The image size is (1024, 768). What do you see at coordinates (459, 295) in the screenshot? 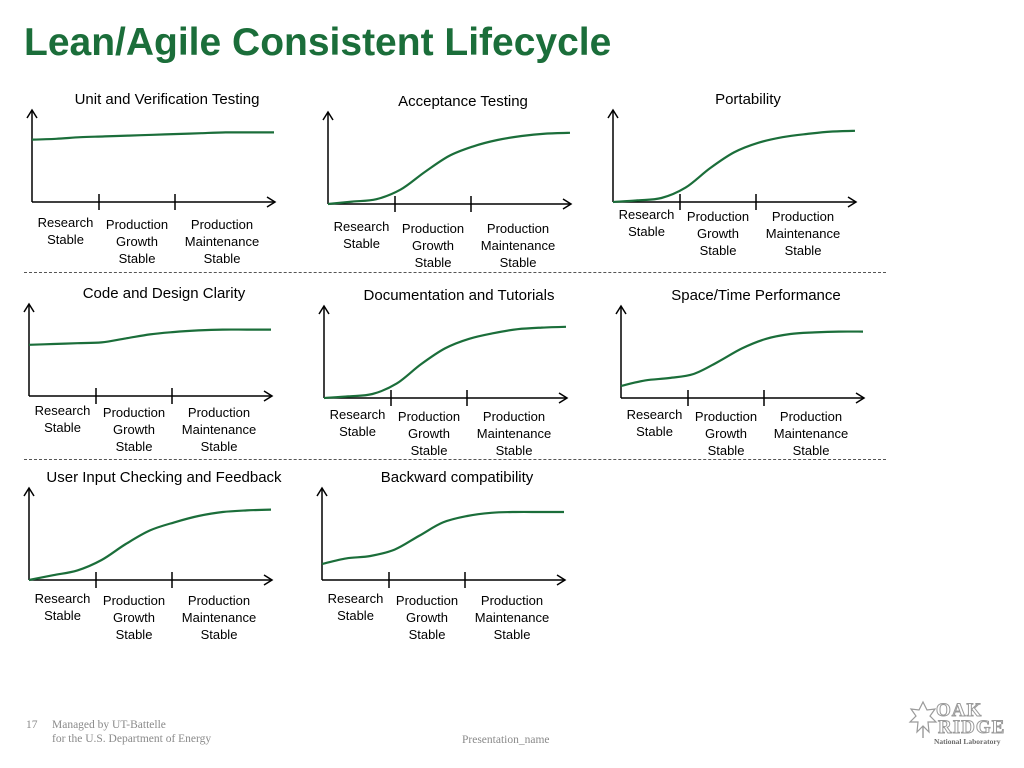
I see `chart-title: Documentation and Tutorials` at bounding box center [459, 295].